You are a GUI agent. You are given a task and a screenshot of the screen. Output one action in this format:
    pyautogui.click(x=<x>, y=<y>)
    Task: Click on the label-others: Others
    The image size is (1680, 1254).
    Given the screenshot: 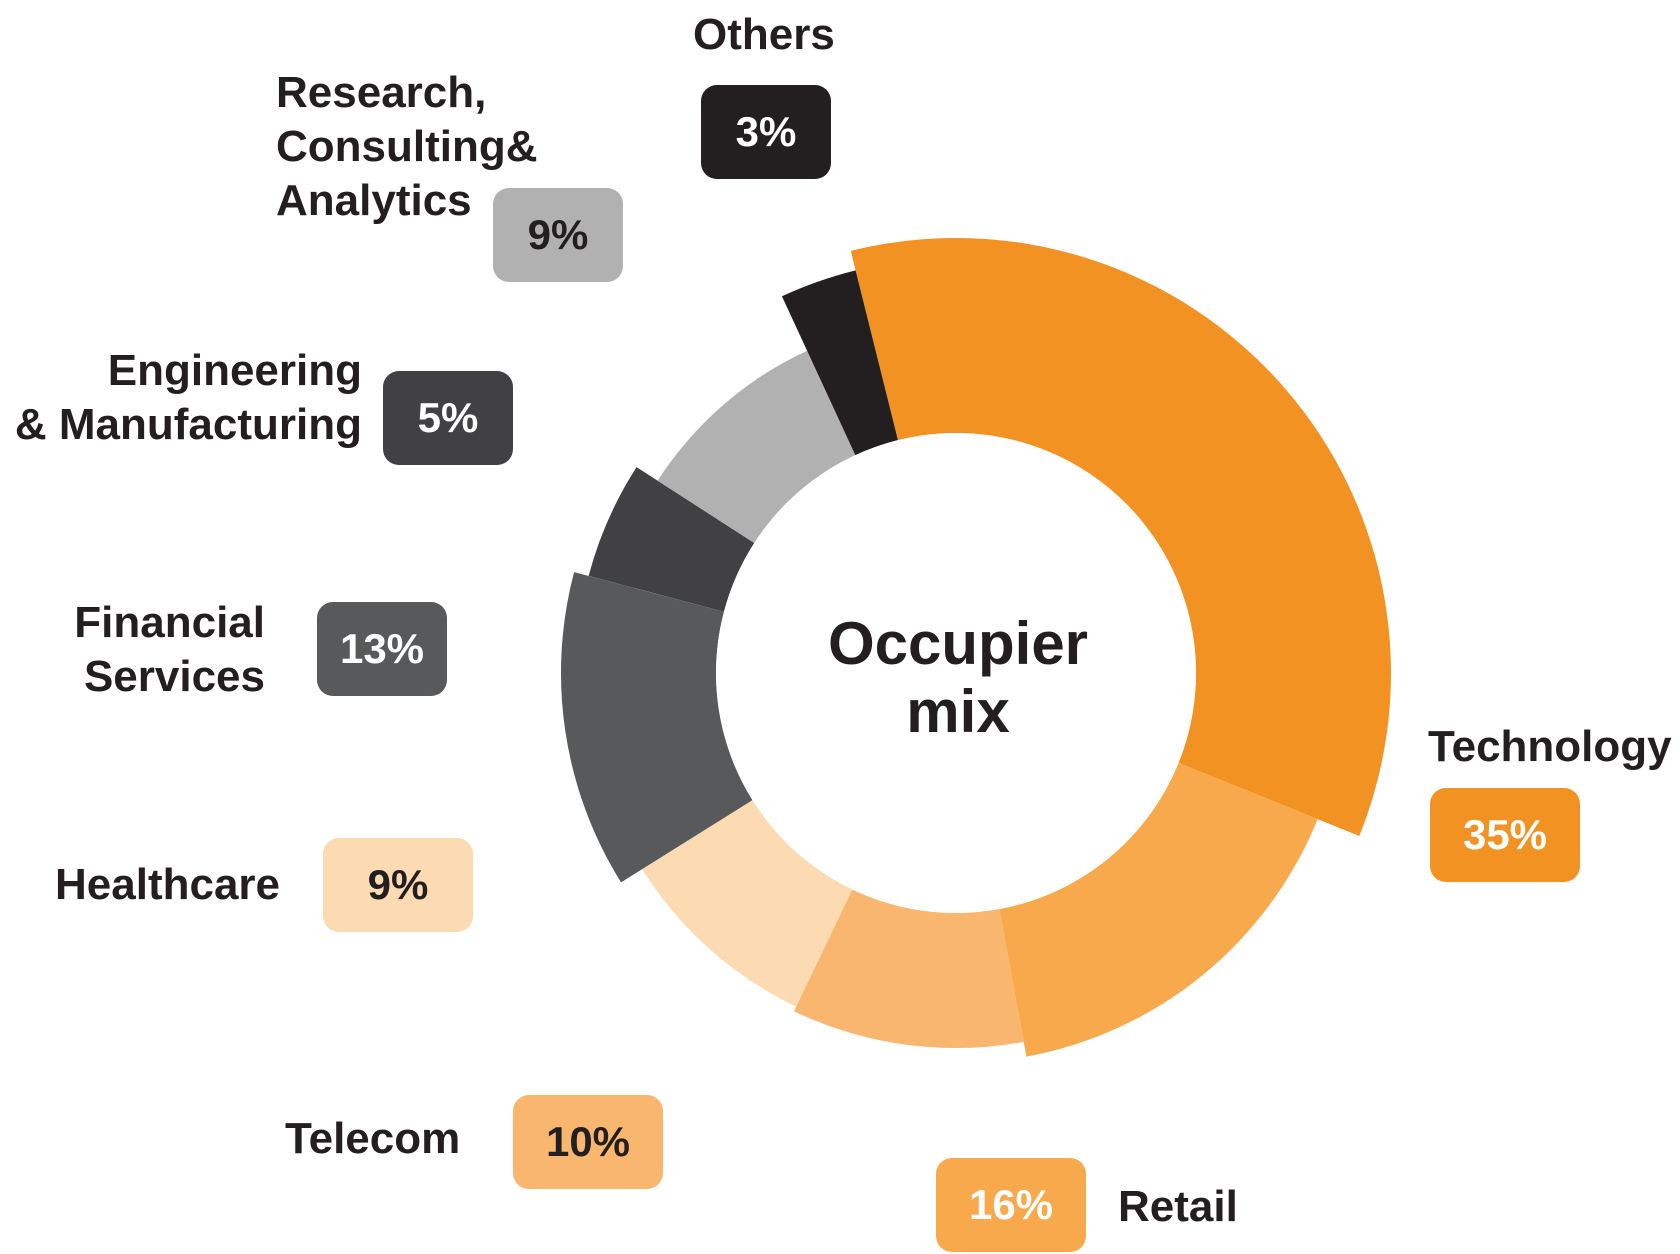 What is the action you would take?
    pyautogui.click(x=764, y=34)
    